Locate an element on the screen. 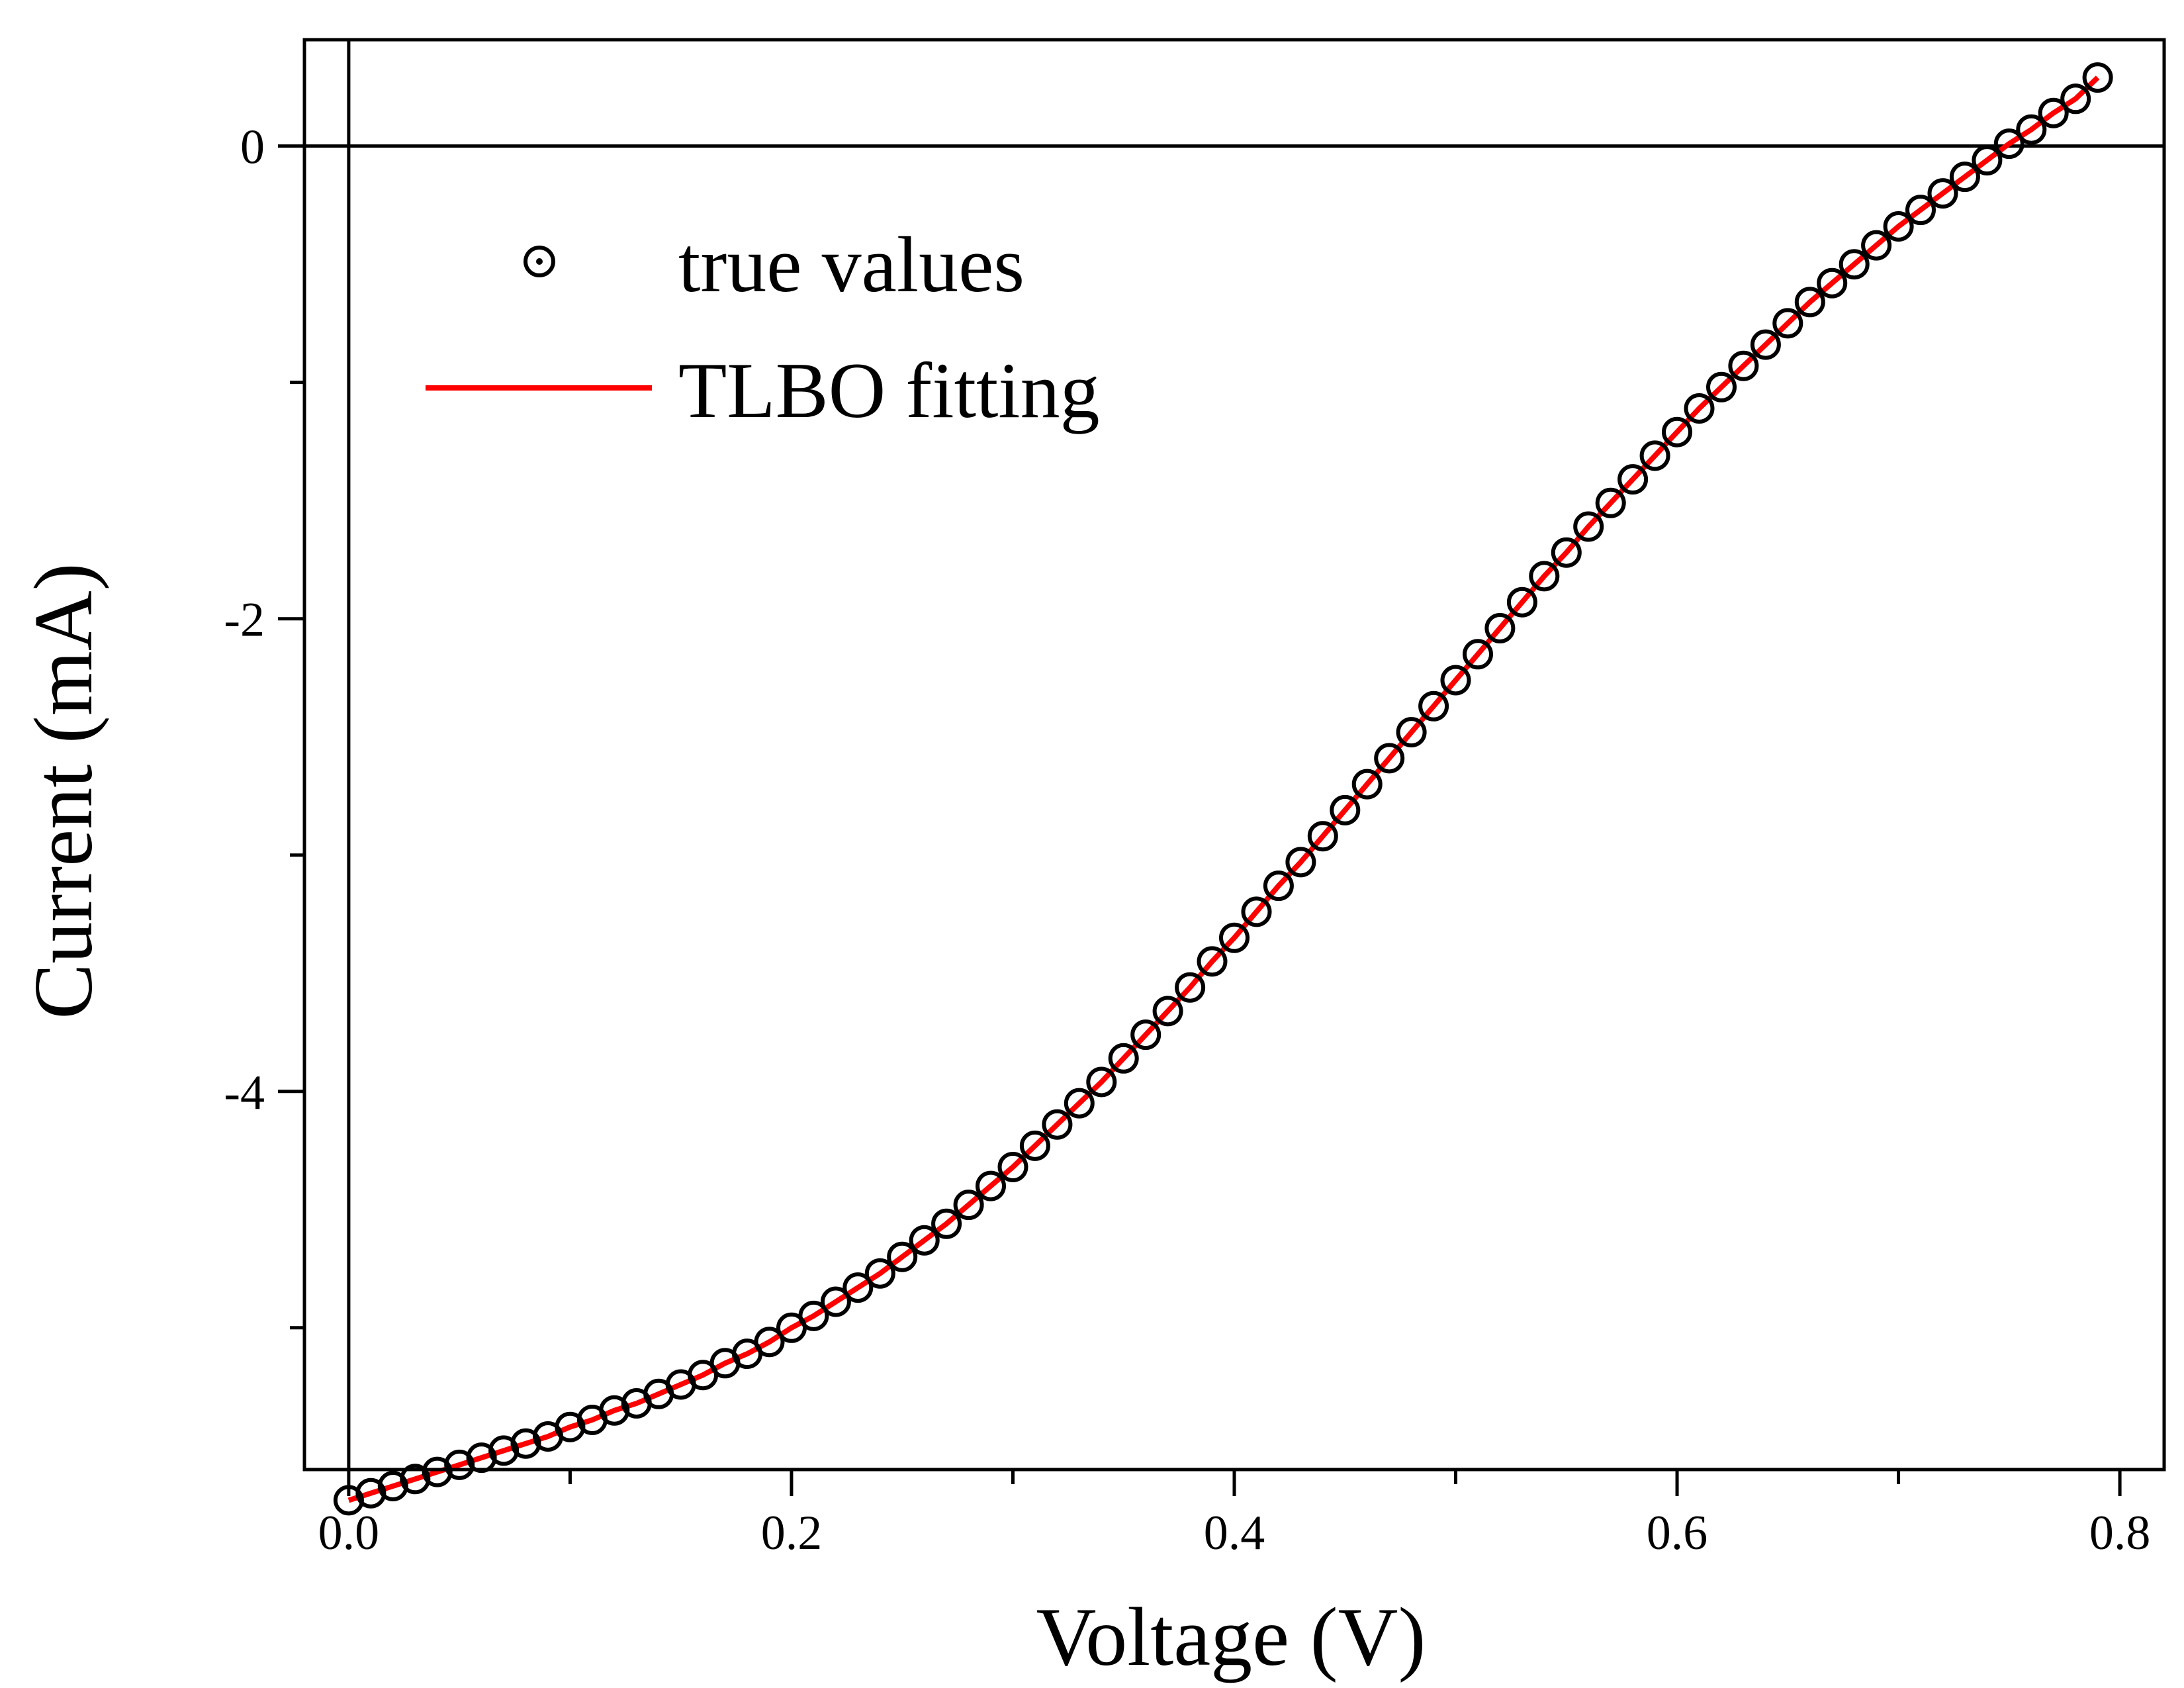  legend-entry-true-values: true values is located at coordinates (773, 264).